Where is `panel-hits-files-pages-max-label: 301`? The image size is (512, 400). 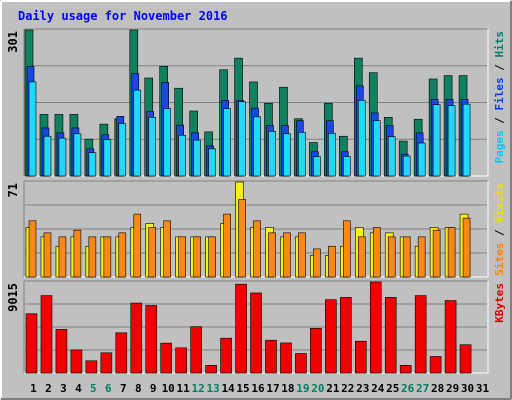
panel-hits-files-pages-max-label: 301 is located at coordinates (13, 42).